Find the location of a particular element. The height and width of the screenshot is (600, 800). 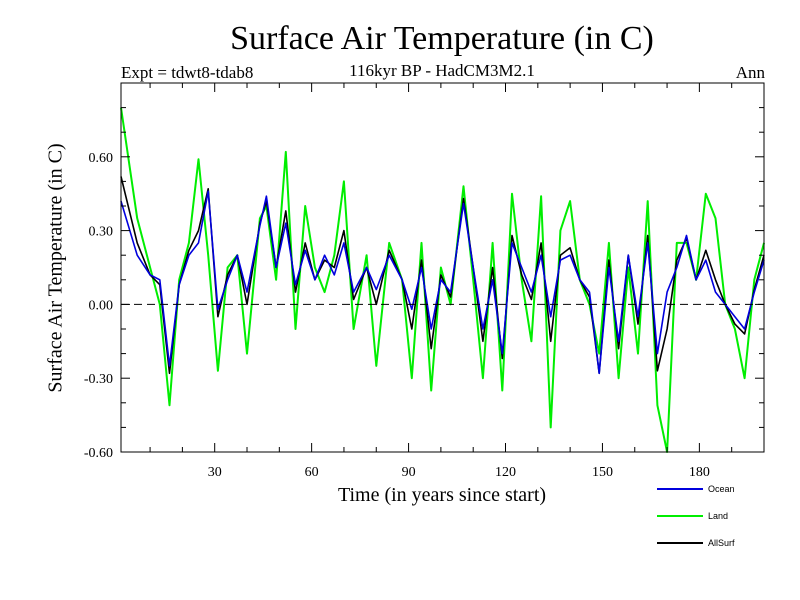

chart-title: Surface Air Temperature (in C) is located at coordinates (442, 38).